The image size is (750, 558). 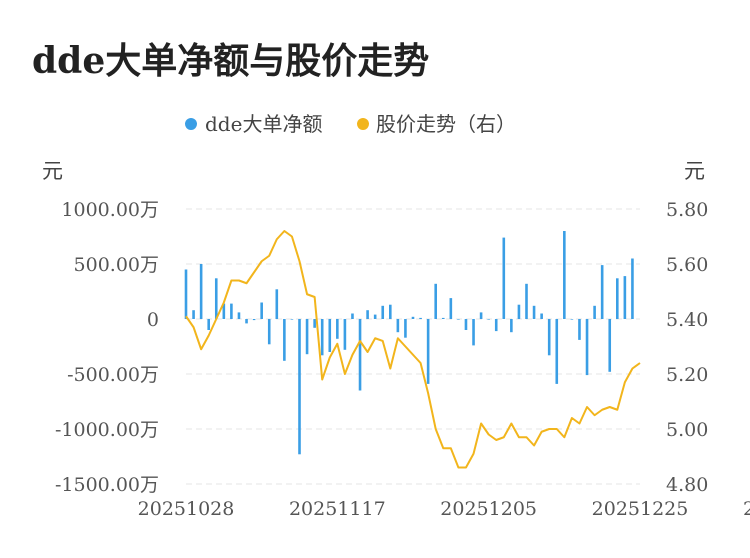 I want to click on right-axis-unit: 元, so click(x=694, y=171).